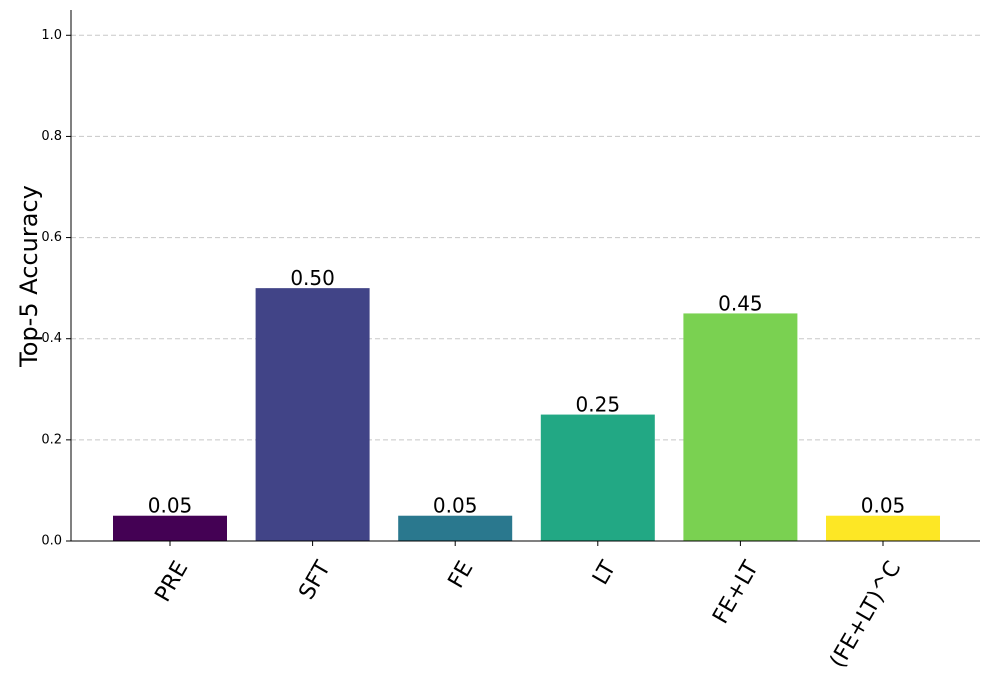 The width and height of the screenshot is (989, 690). What do you see at coordinates (598, 405) in the screenshot?
I see `bar-value-label: 0.25` at bounding box center [598, 405].